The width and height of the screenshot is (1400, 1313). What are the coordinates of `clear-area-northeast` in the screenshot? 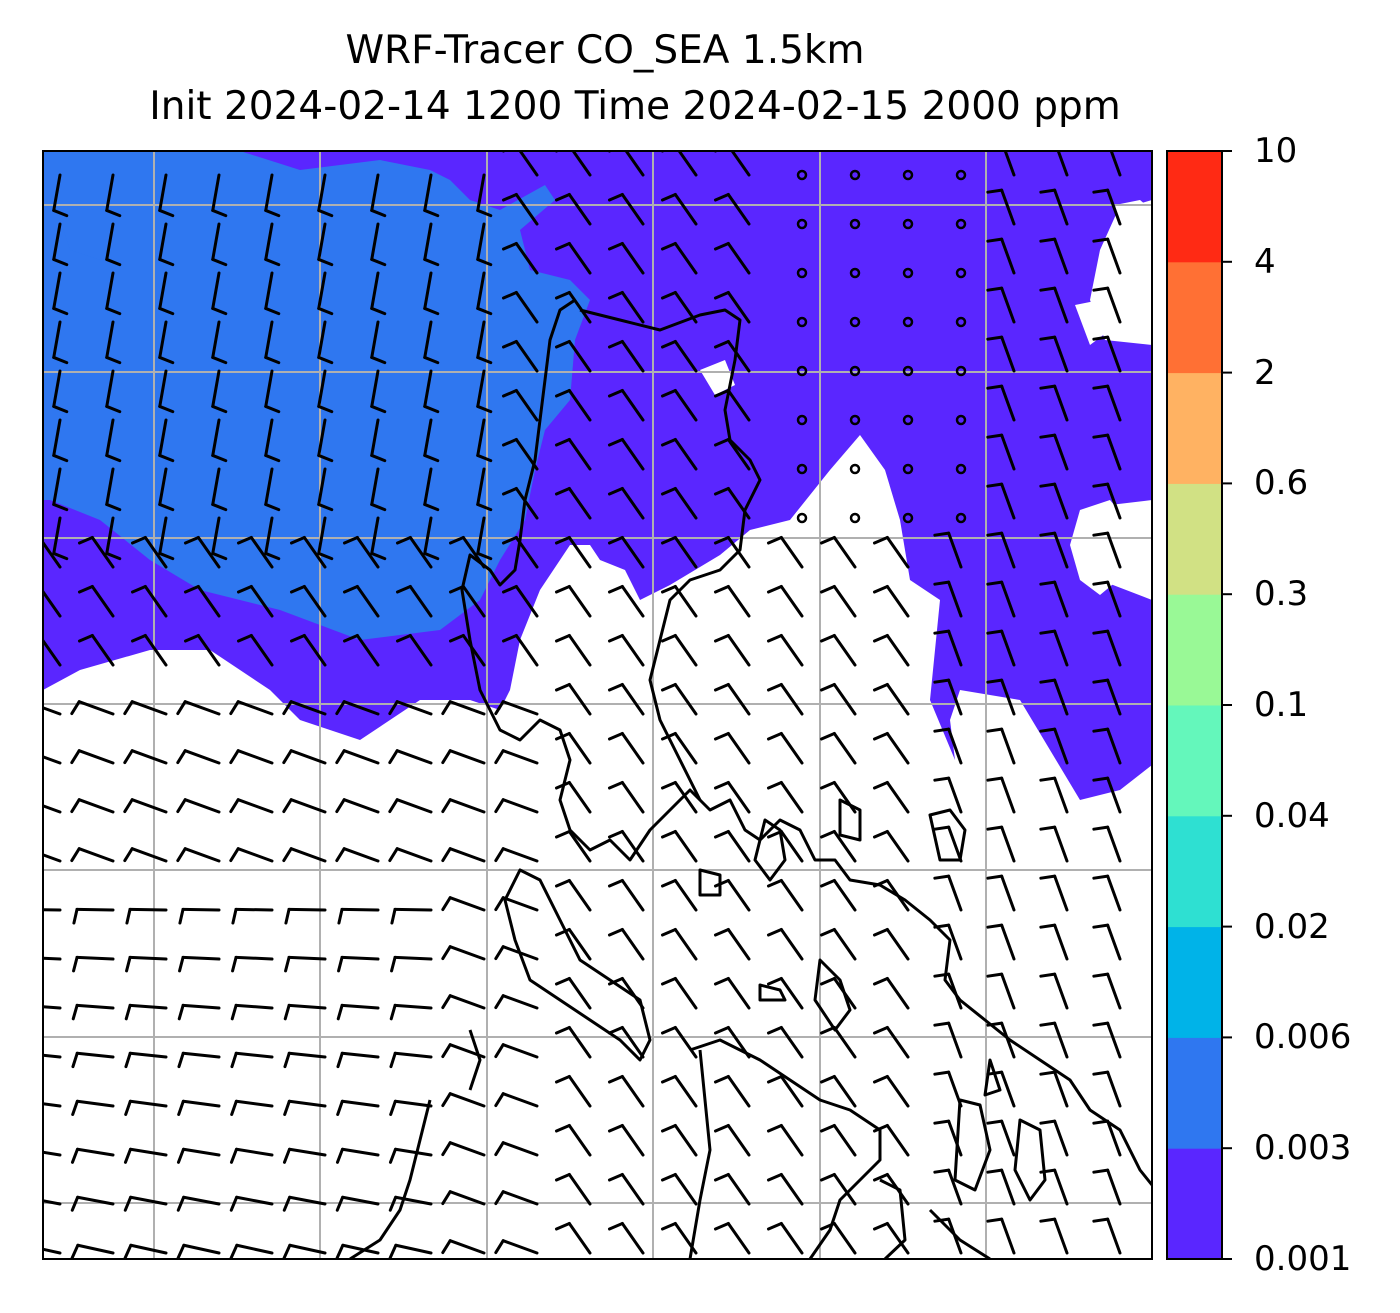 It's located at (1133, 225).